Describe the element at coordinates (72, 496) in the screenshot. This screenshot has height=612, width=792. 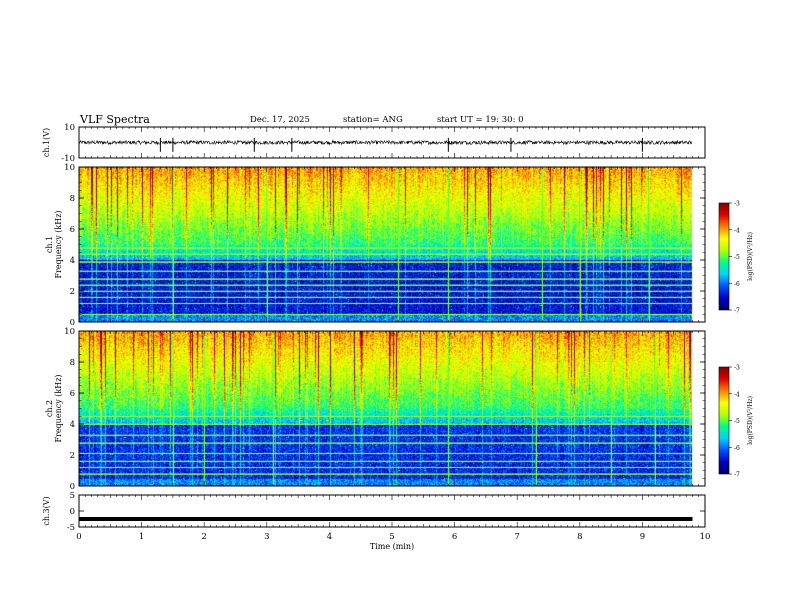
I see `y-tick-label: 5` at that location.